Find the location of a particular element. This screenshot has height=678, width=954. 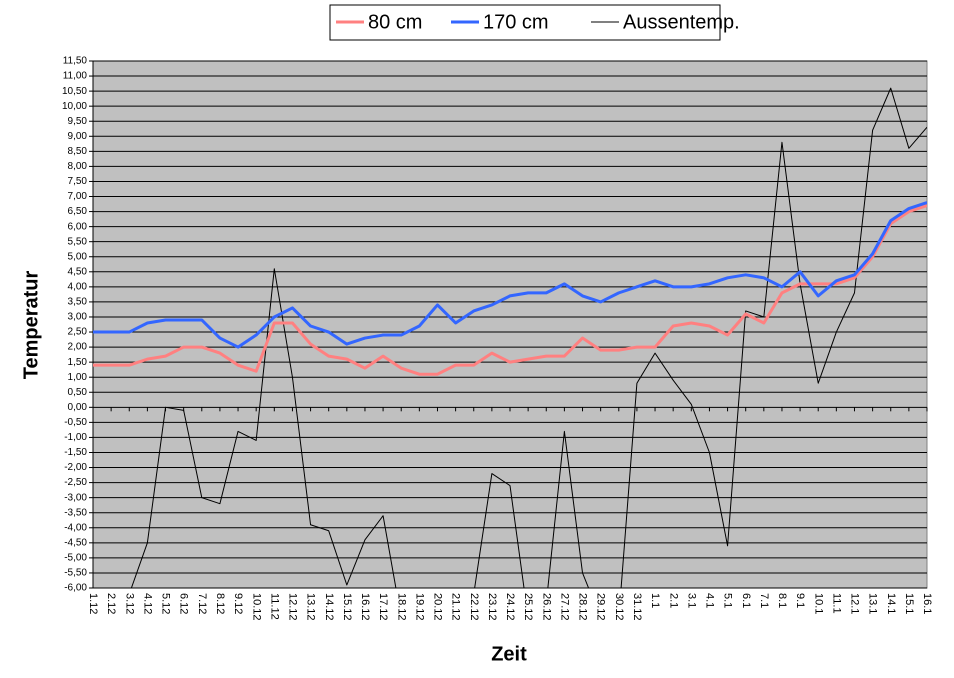

y-tick-label: 0,00 is located at coordinates (78, 407).